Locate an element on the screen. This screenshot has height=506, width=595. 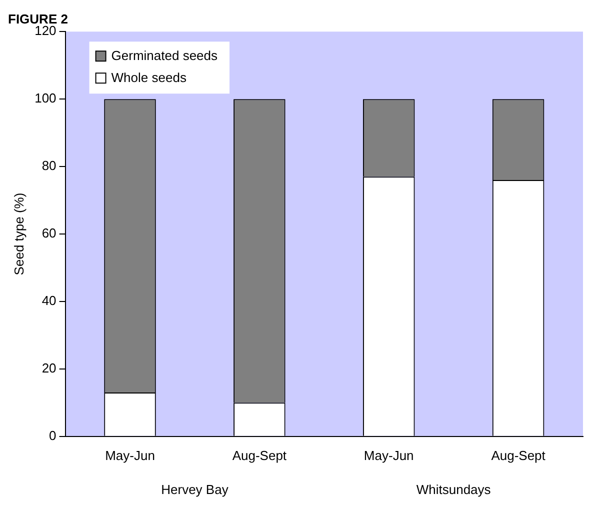
text: Whitsundays is located at coordinates (454, 490).